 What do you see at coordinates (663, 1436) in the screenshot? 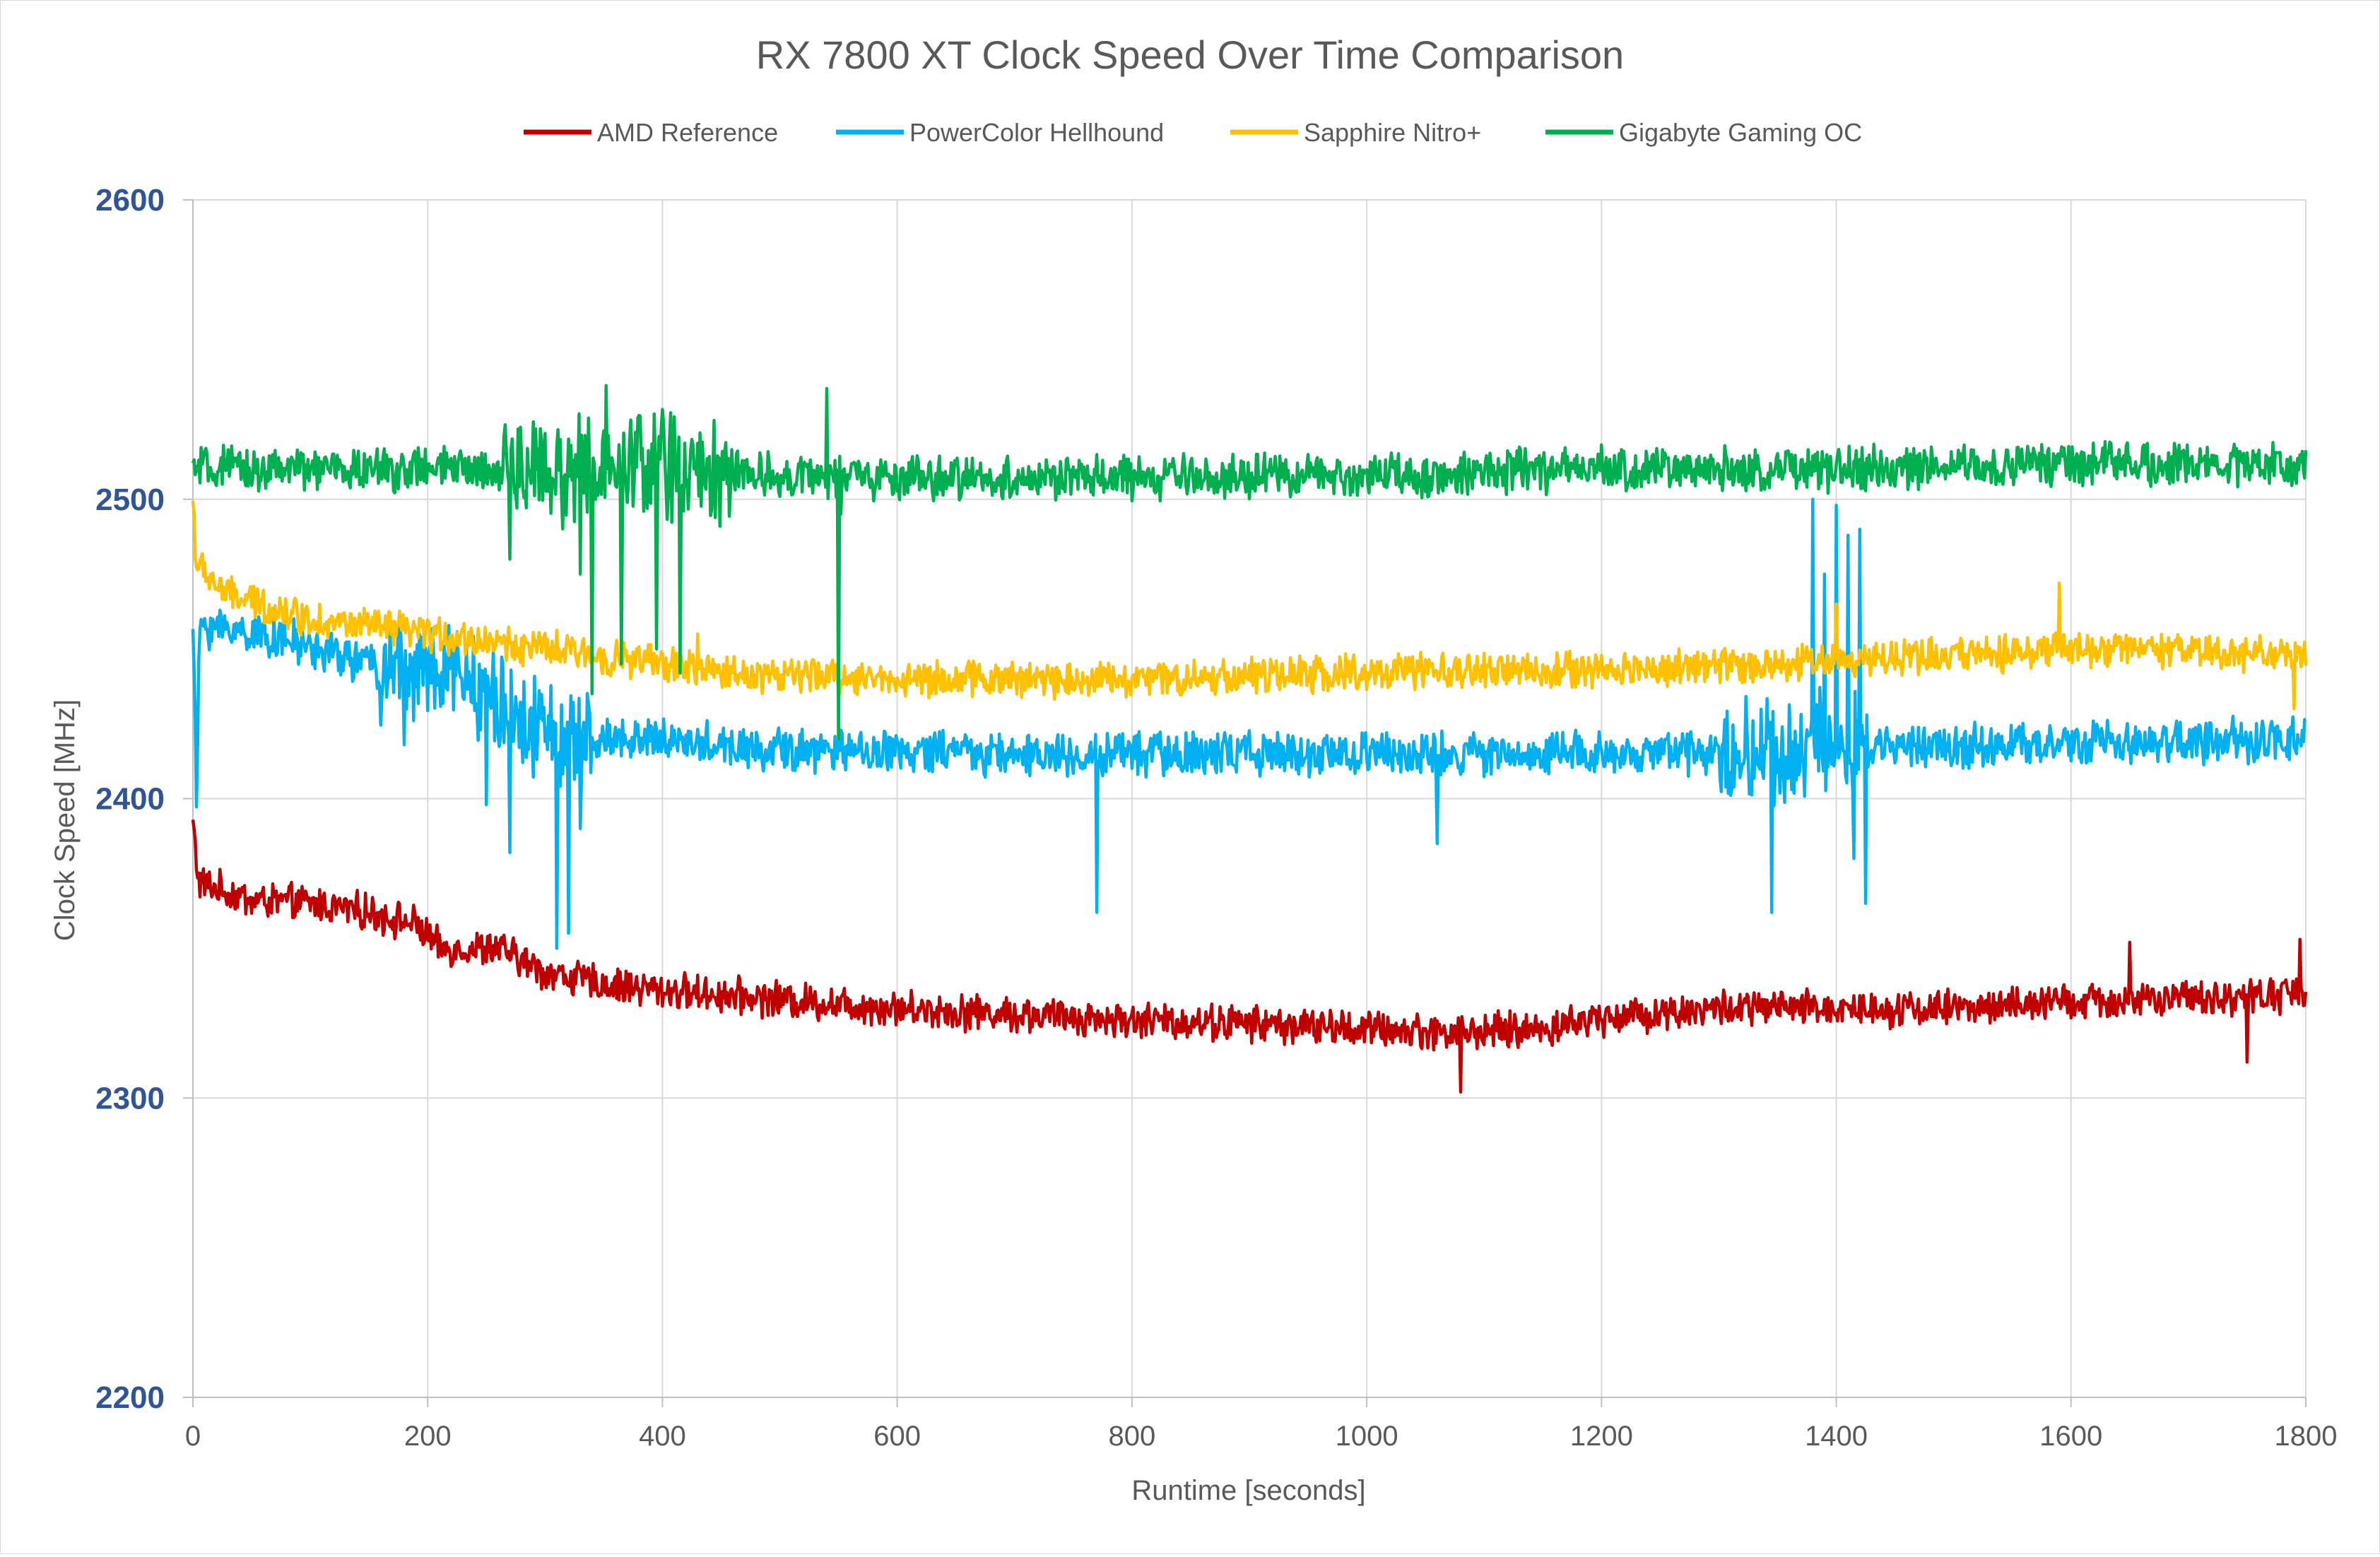
I see `x-tick-label: 400` at bounding box center [663, 1436].